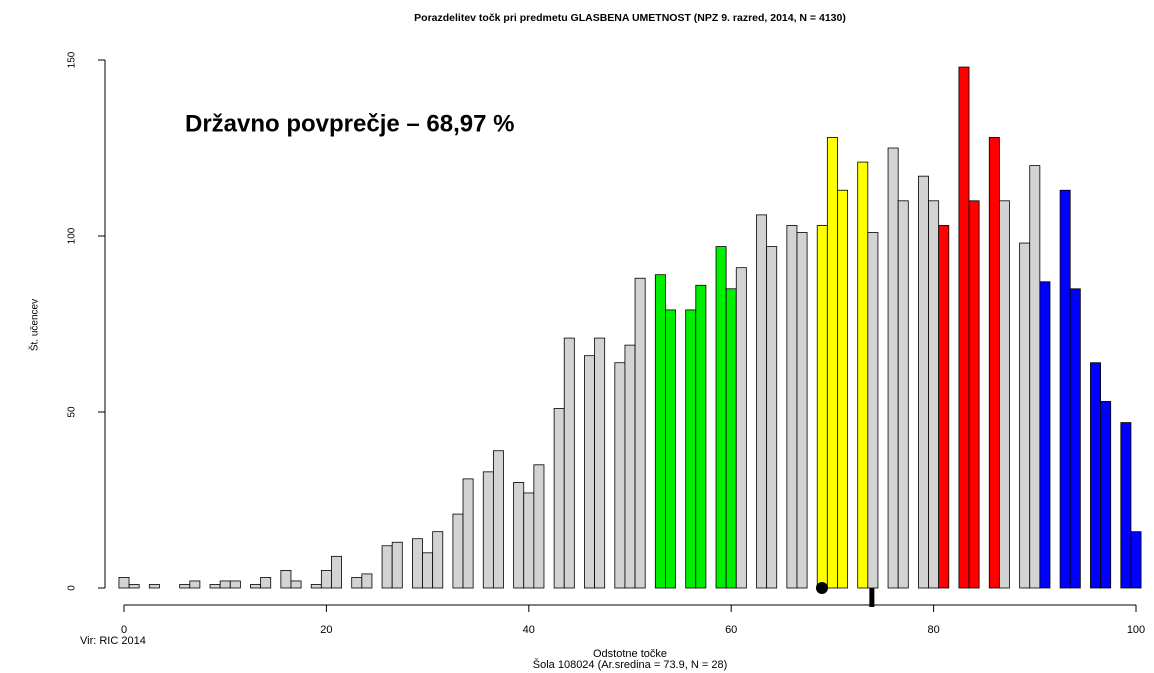 This screenshot has height=673, width=1154. Describe the element at coordinates (124, 630) in the screenshot. I see `x-tick-label: 0` at that location.